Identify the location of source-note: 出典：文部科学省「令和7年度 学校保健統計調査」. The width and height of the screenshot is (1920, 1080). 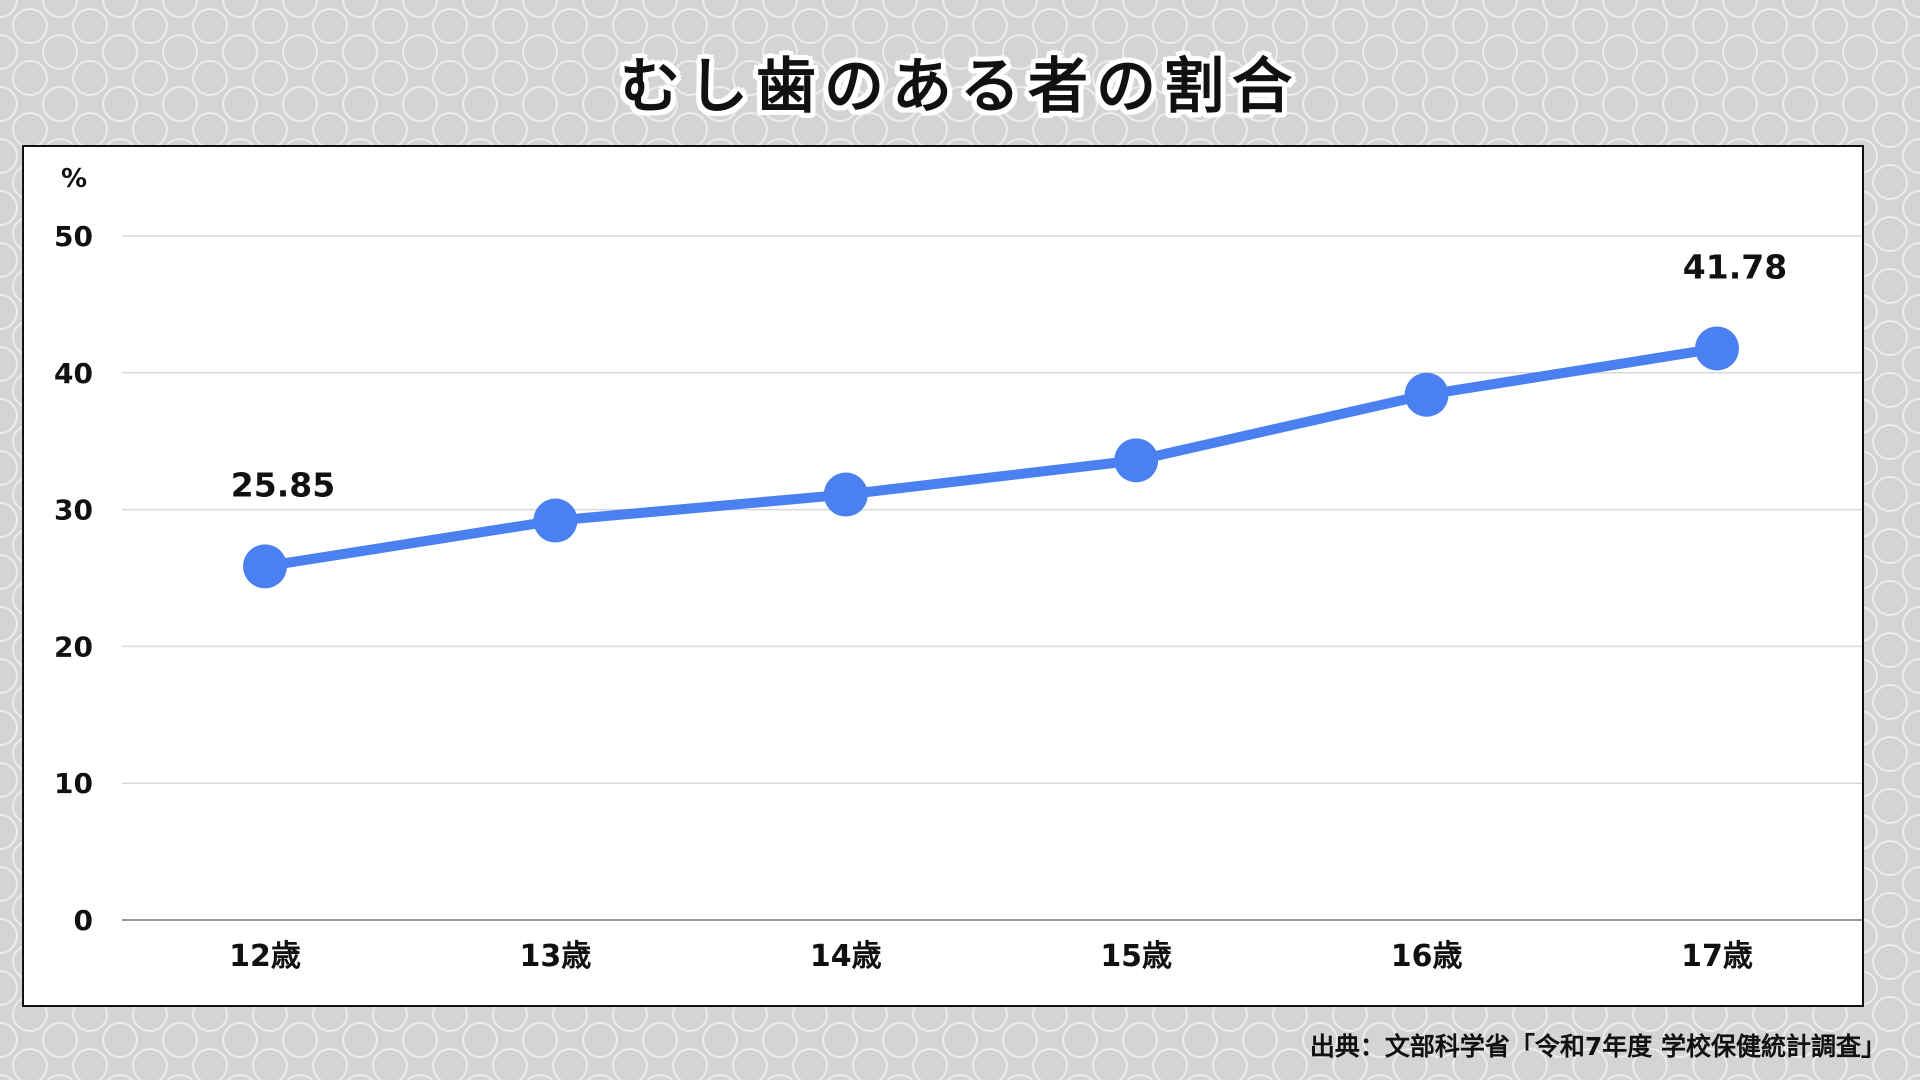
(1597, 1046).